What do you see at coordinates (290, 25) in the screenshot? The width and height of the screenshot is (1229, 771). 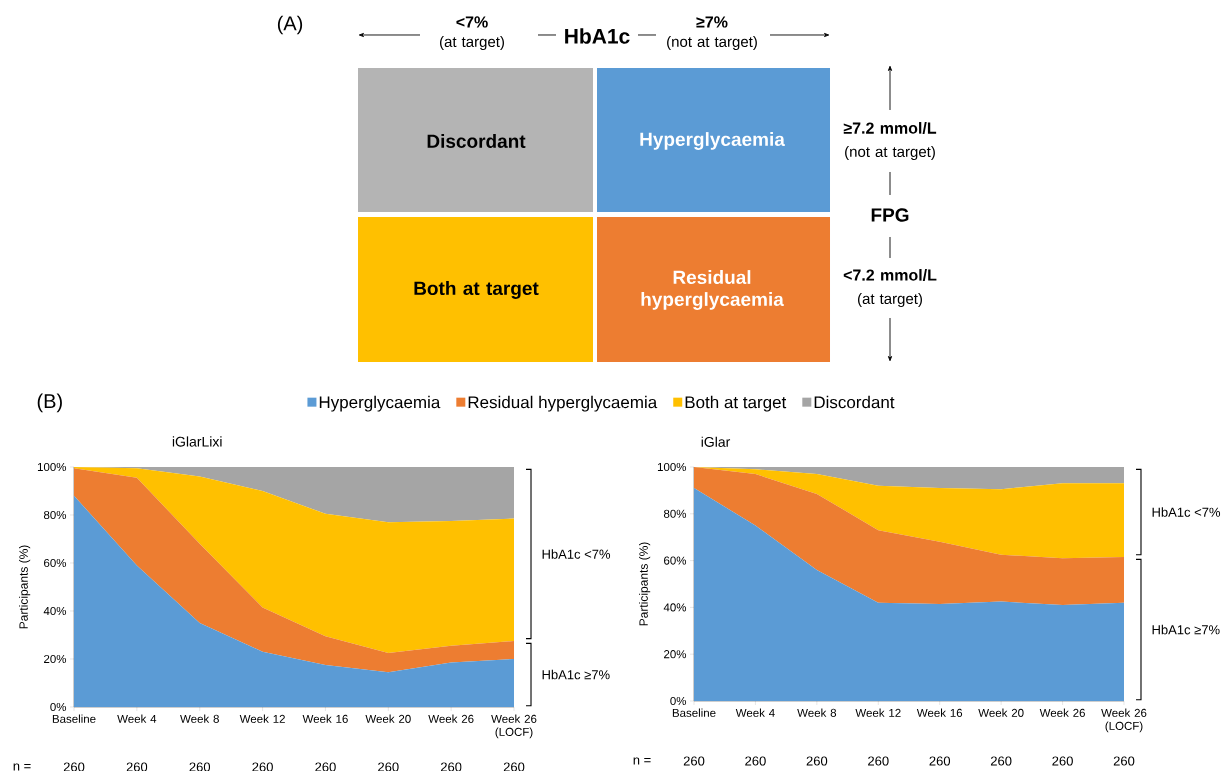 I see `text: (A)` at bounding box center [290, 25].